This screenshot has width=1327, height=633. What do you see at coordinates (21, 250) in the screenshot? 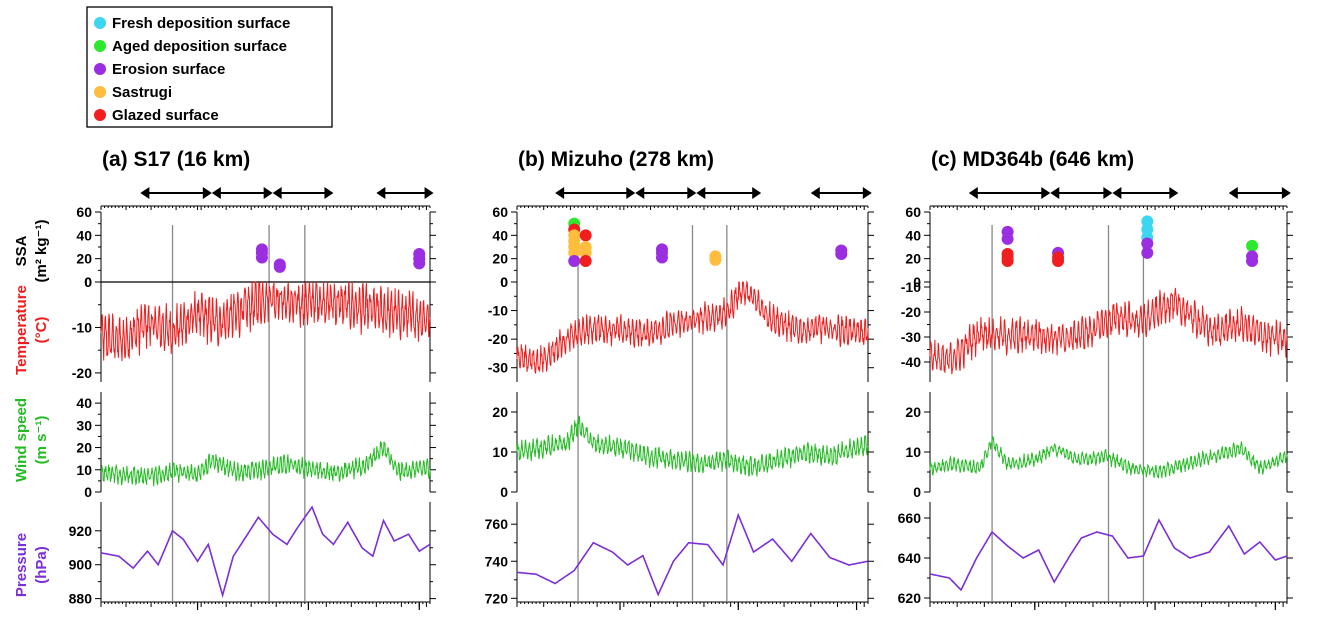
I see `ssa-label: SSA` at bounding box center [21, 250].